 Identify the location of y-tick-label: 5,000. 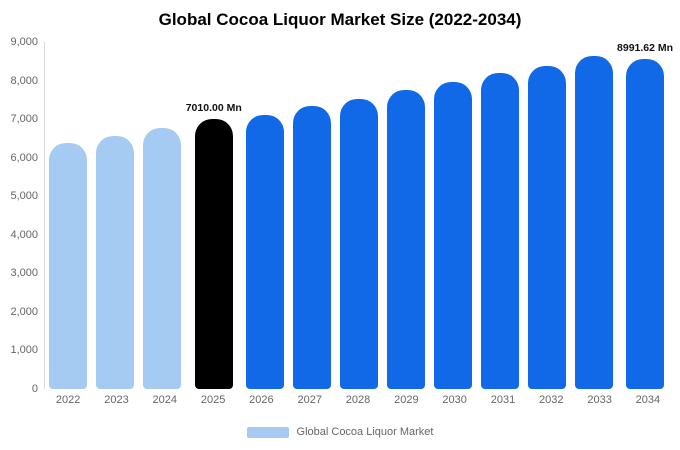
(24, 196).